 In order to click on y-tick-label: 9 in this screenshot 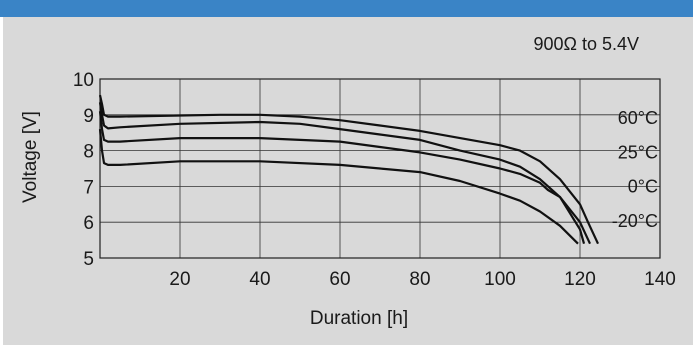, I will do `click(88, 116)`.